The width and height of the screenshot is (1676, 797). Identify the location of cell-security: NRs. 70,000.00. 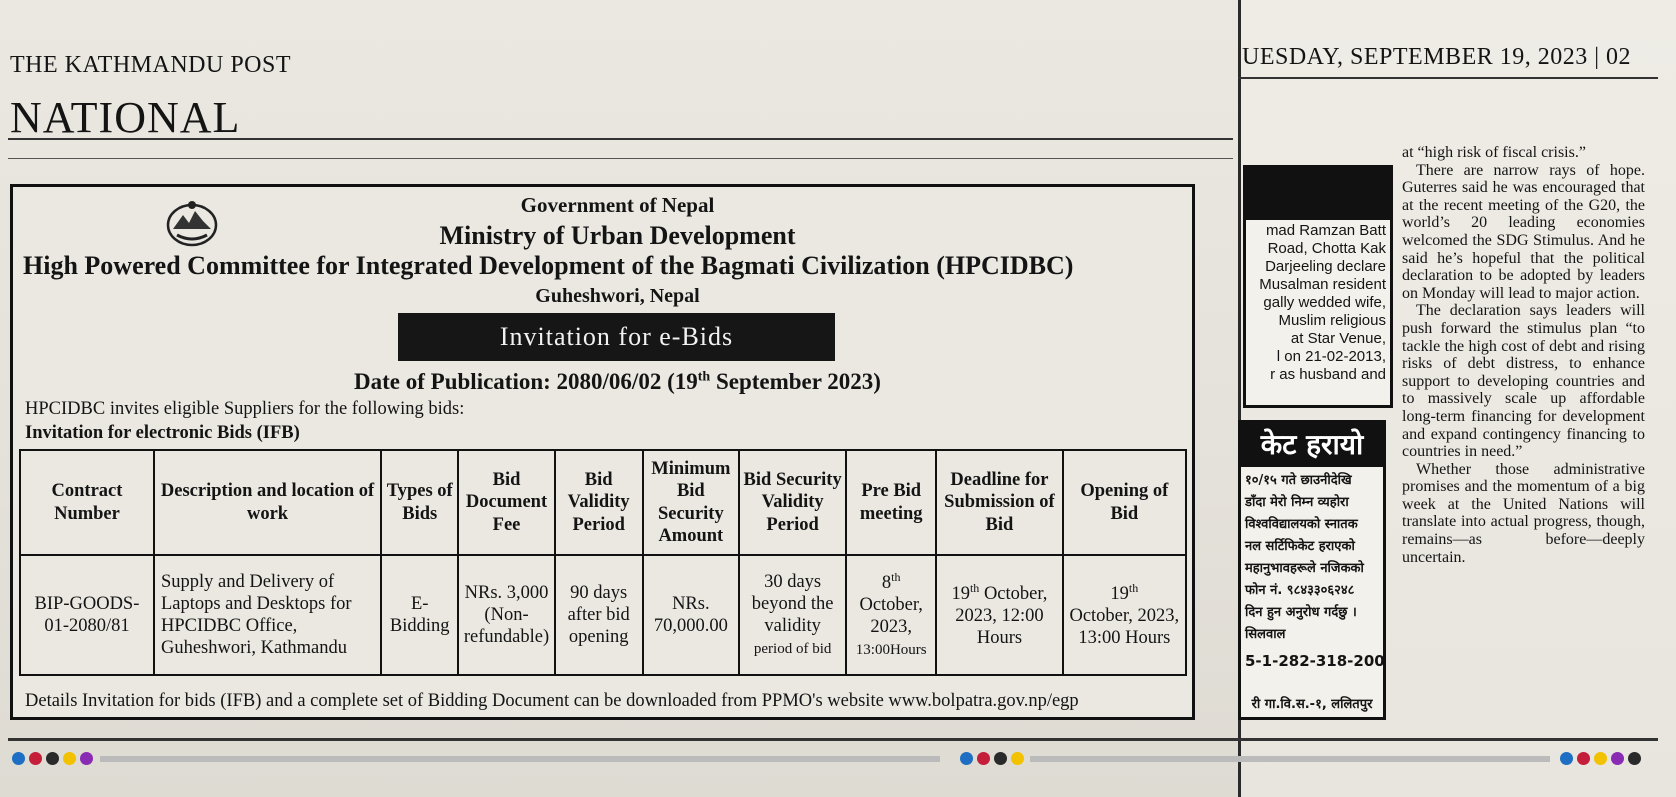
(691, 615).